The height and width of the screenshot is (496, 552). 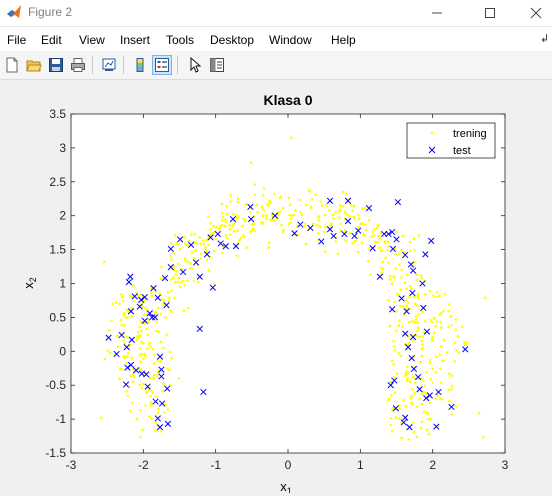 What do you see at coordinates (545, 39) in the screenshot?
I see `dock-arrow-icon: ↲` at bounding box center [545, 39].